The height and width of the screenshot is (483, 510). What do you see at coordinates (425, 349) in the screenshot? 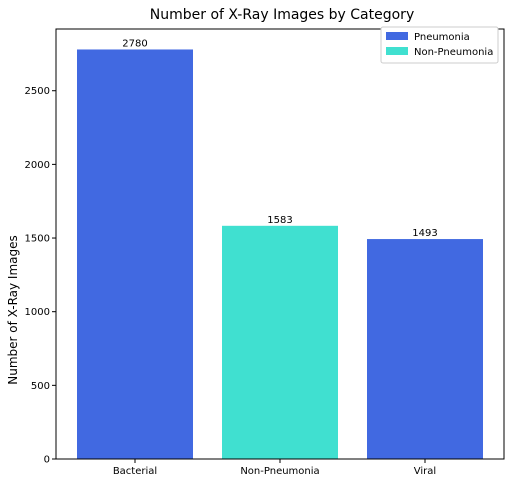
I see `bar-viral` at bounding box center [425, 349].